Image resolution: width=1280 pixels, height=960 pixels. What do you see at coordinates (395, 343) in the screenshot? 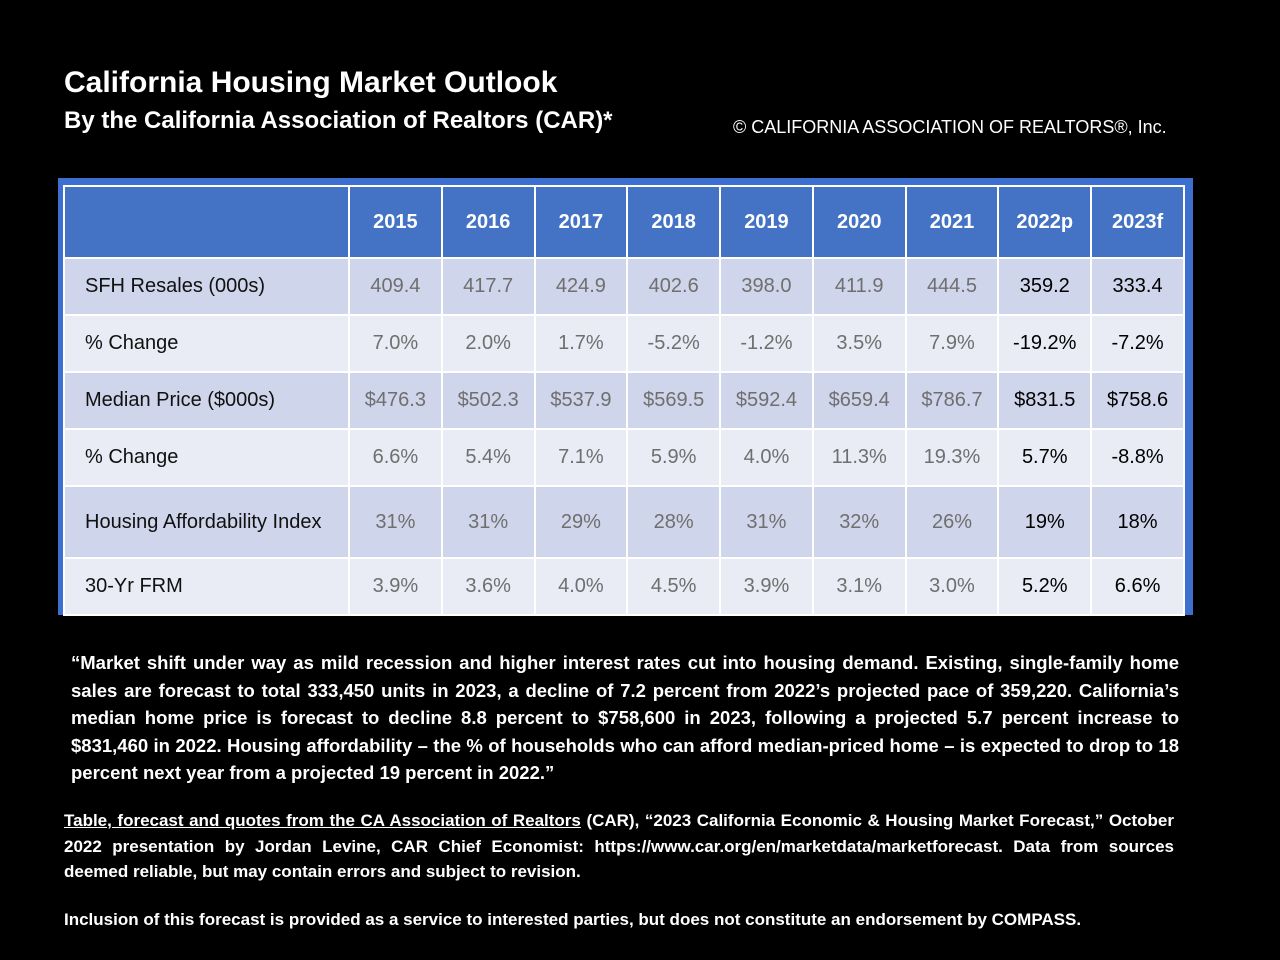
I see `table-cell: 7.0%` at bounding box center [395, 343].